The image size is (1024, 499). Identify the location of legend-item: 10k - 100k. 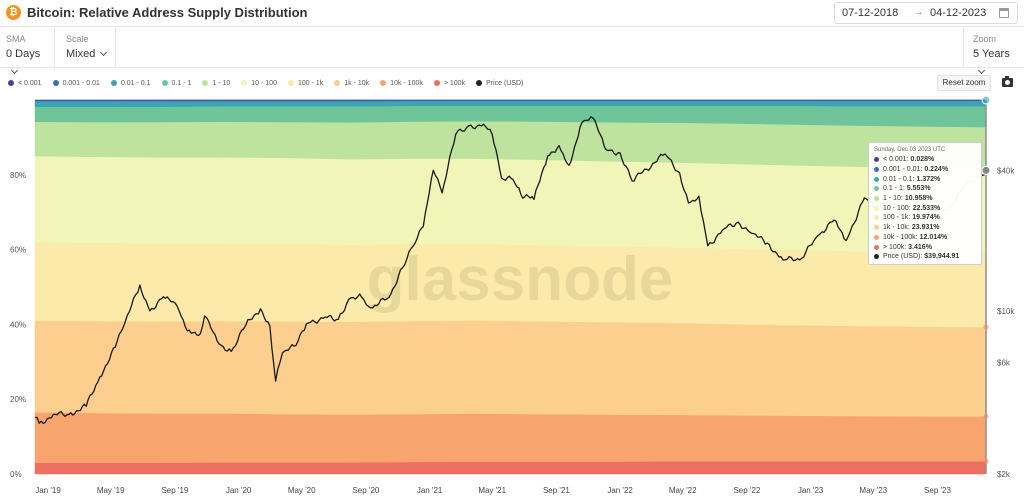
(401, 83).